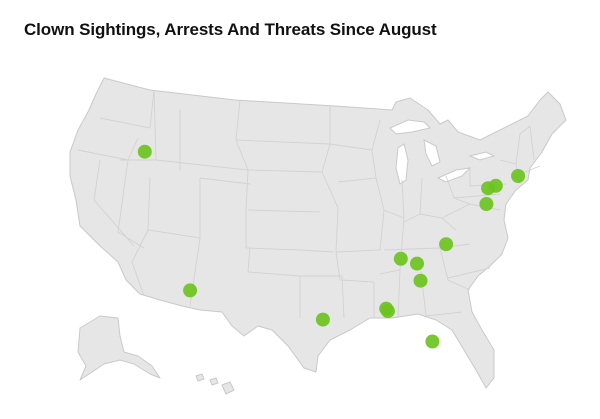 Image resolution: width=600 pixels, height=419 pixels. Describe the element at coordinates (432, 153) in the screenshot. I see `lake-huron` at that location.